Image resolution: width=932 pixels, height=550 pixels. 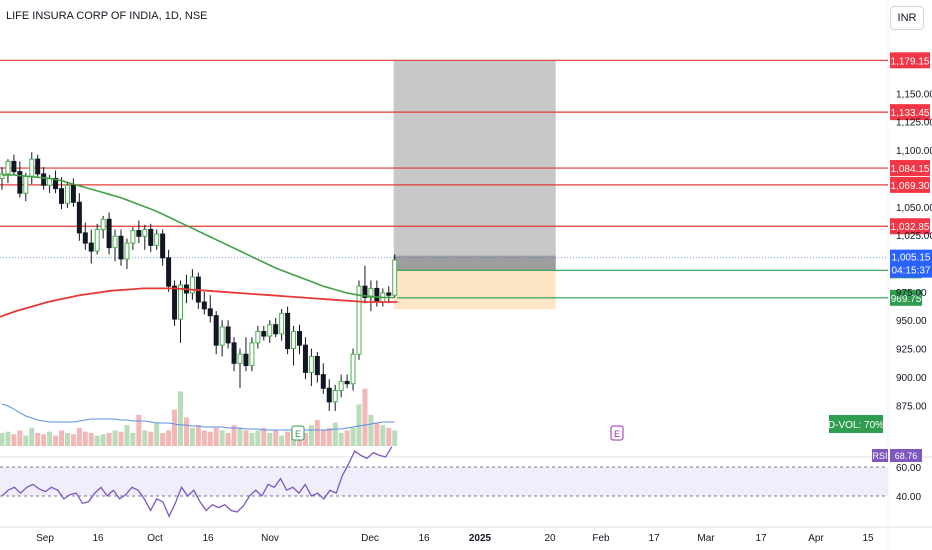 What do you see at coordinates (761, 538) in the screenshot?
I see `x-tick-label: 17` at bounding box center [761, 538].